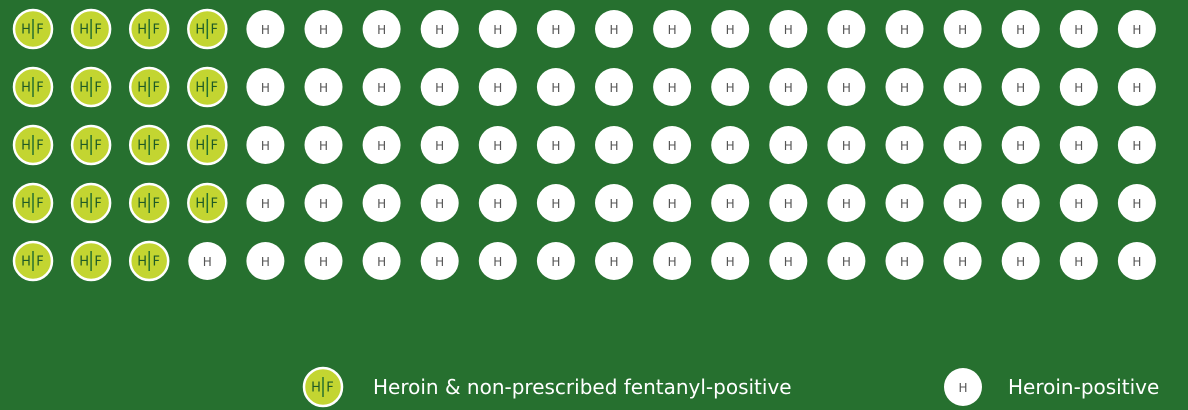 Image resolution: width=1188 pixels, height=410 pixels. I want to click on legend-label: Heroin-positive, so click(1083, 387).